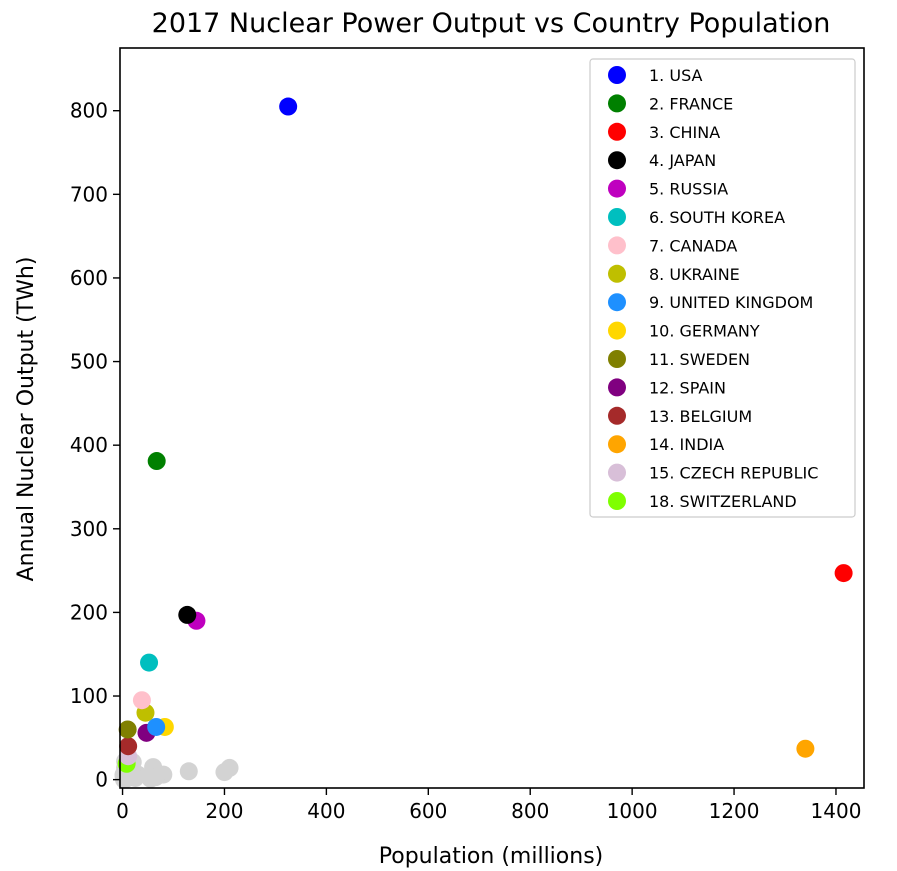 The width and height of the screenshot is (897, 871). What do you see at coordinates (700, 416) in the screenshot?
I see `legend-label: 13. BELGIUM` at bounding box center [700, 416].